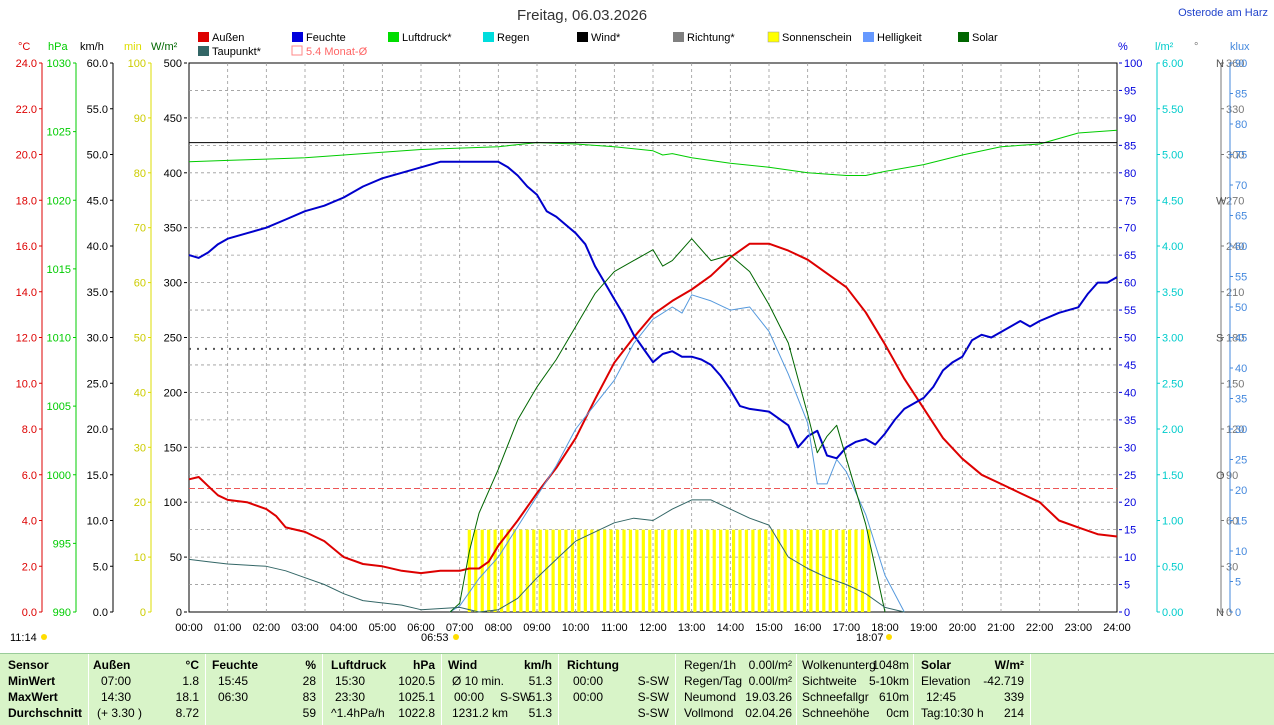 Image resolution: width=1274 pixels, height=725 pixels. What do you see at coordinates (143, 613) in the screenshot?
I see `axis-label-sun: 0` at bounding box center [143, 613].